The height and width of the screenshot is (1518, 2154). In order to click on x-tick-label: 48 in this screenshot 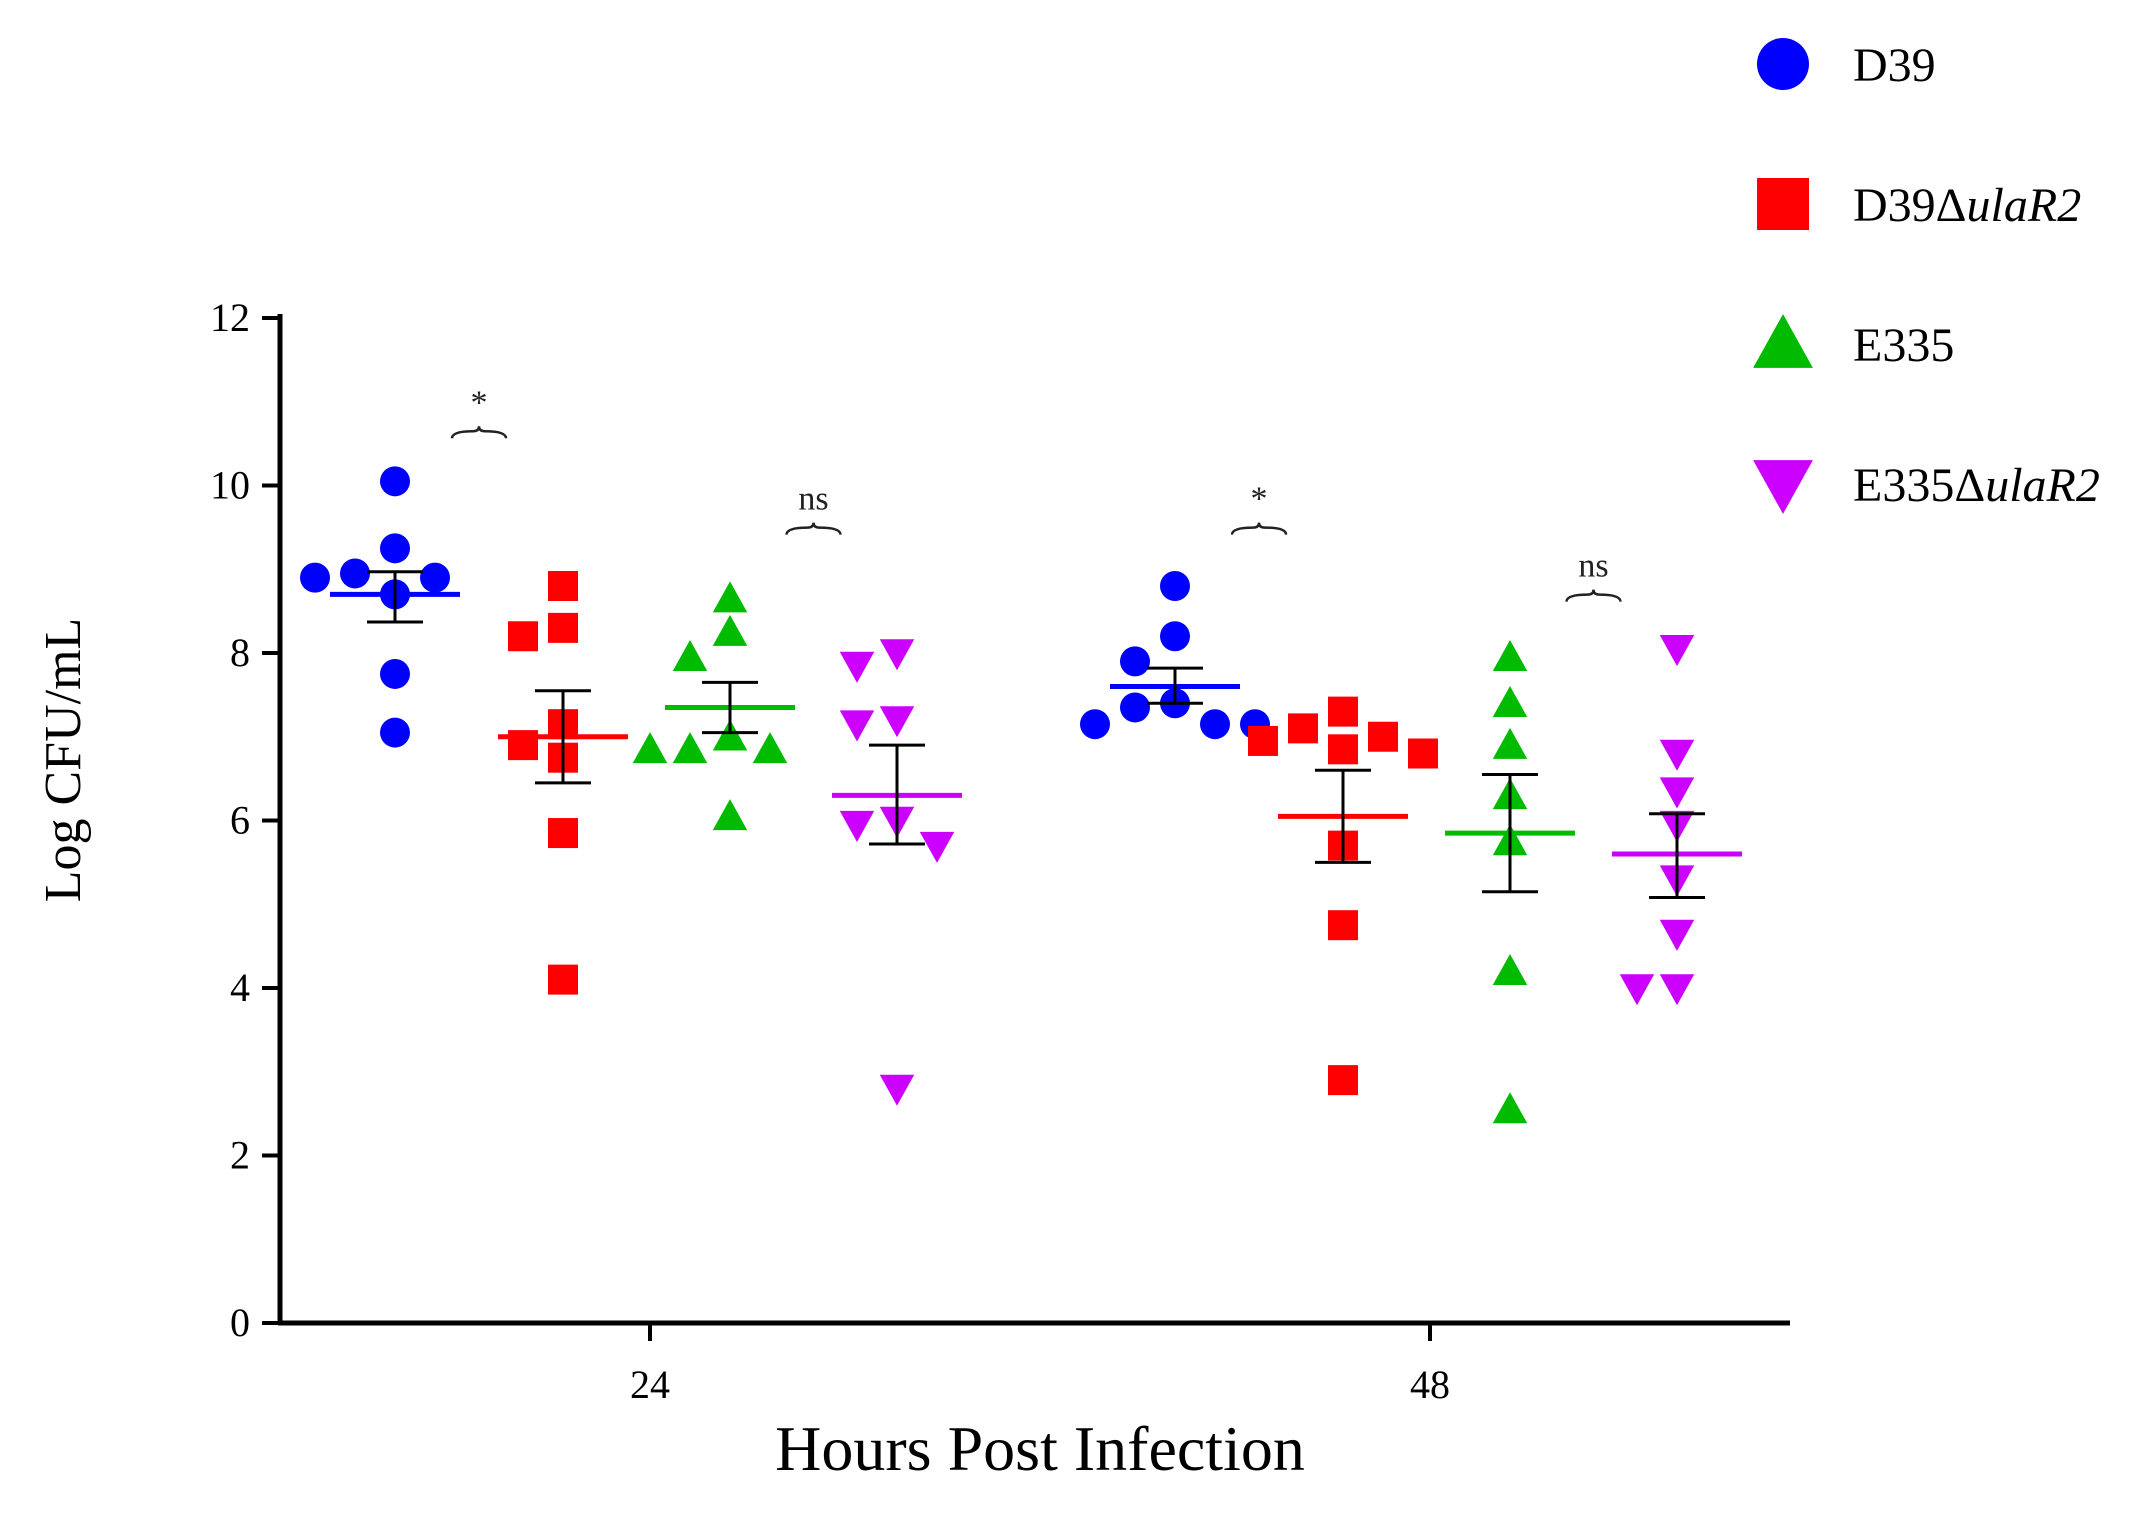, I will do `click(1430, 1384)`.